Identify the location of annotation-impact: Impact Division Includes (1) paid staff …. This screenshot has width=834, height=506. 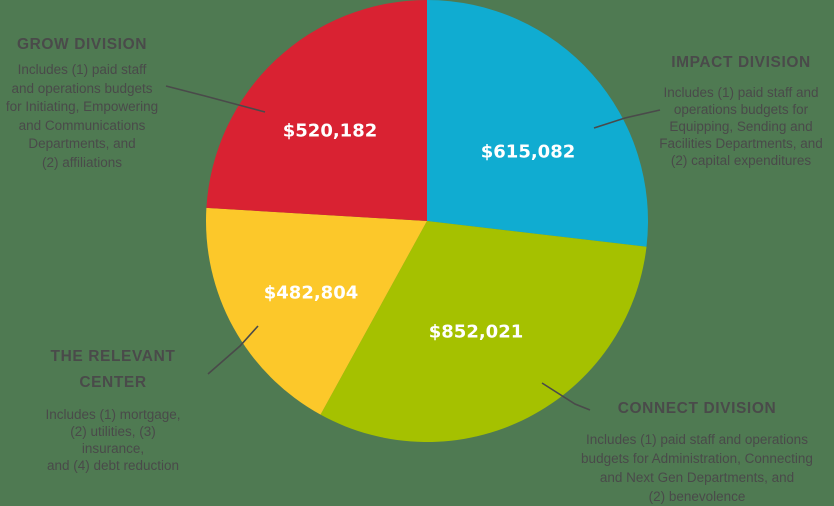
(740, 110).